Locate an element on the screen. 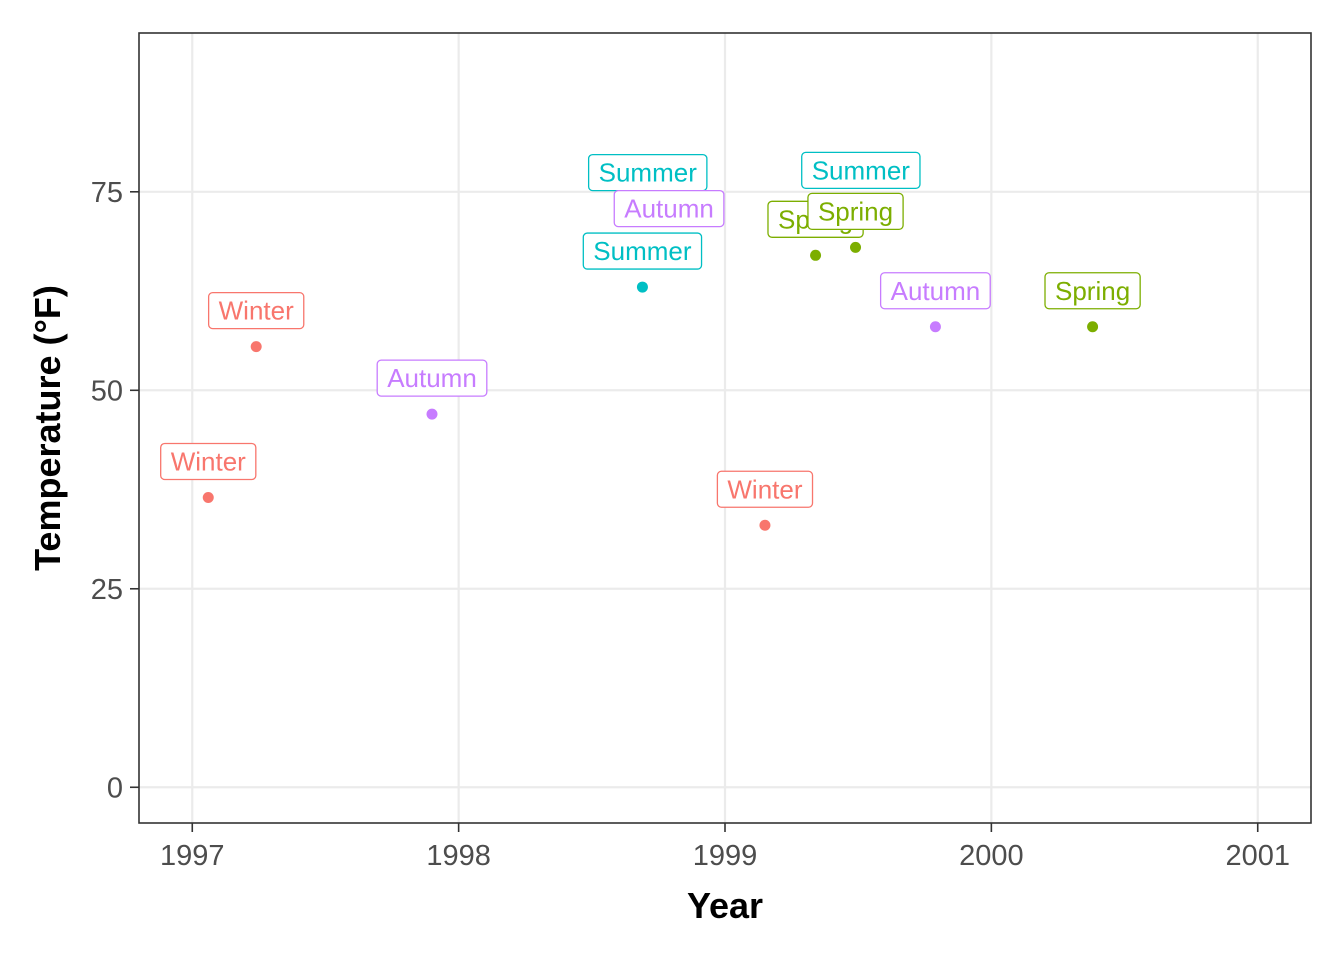  y-tick-label: 50 is located at coordinates (107, 391).